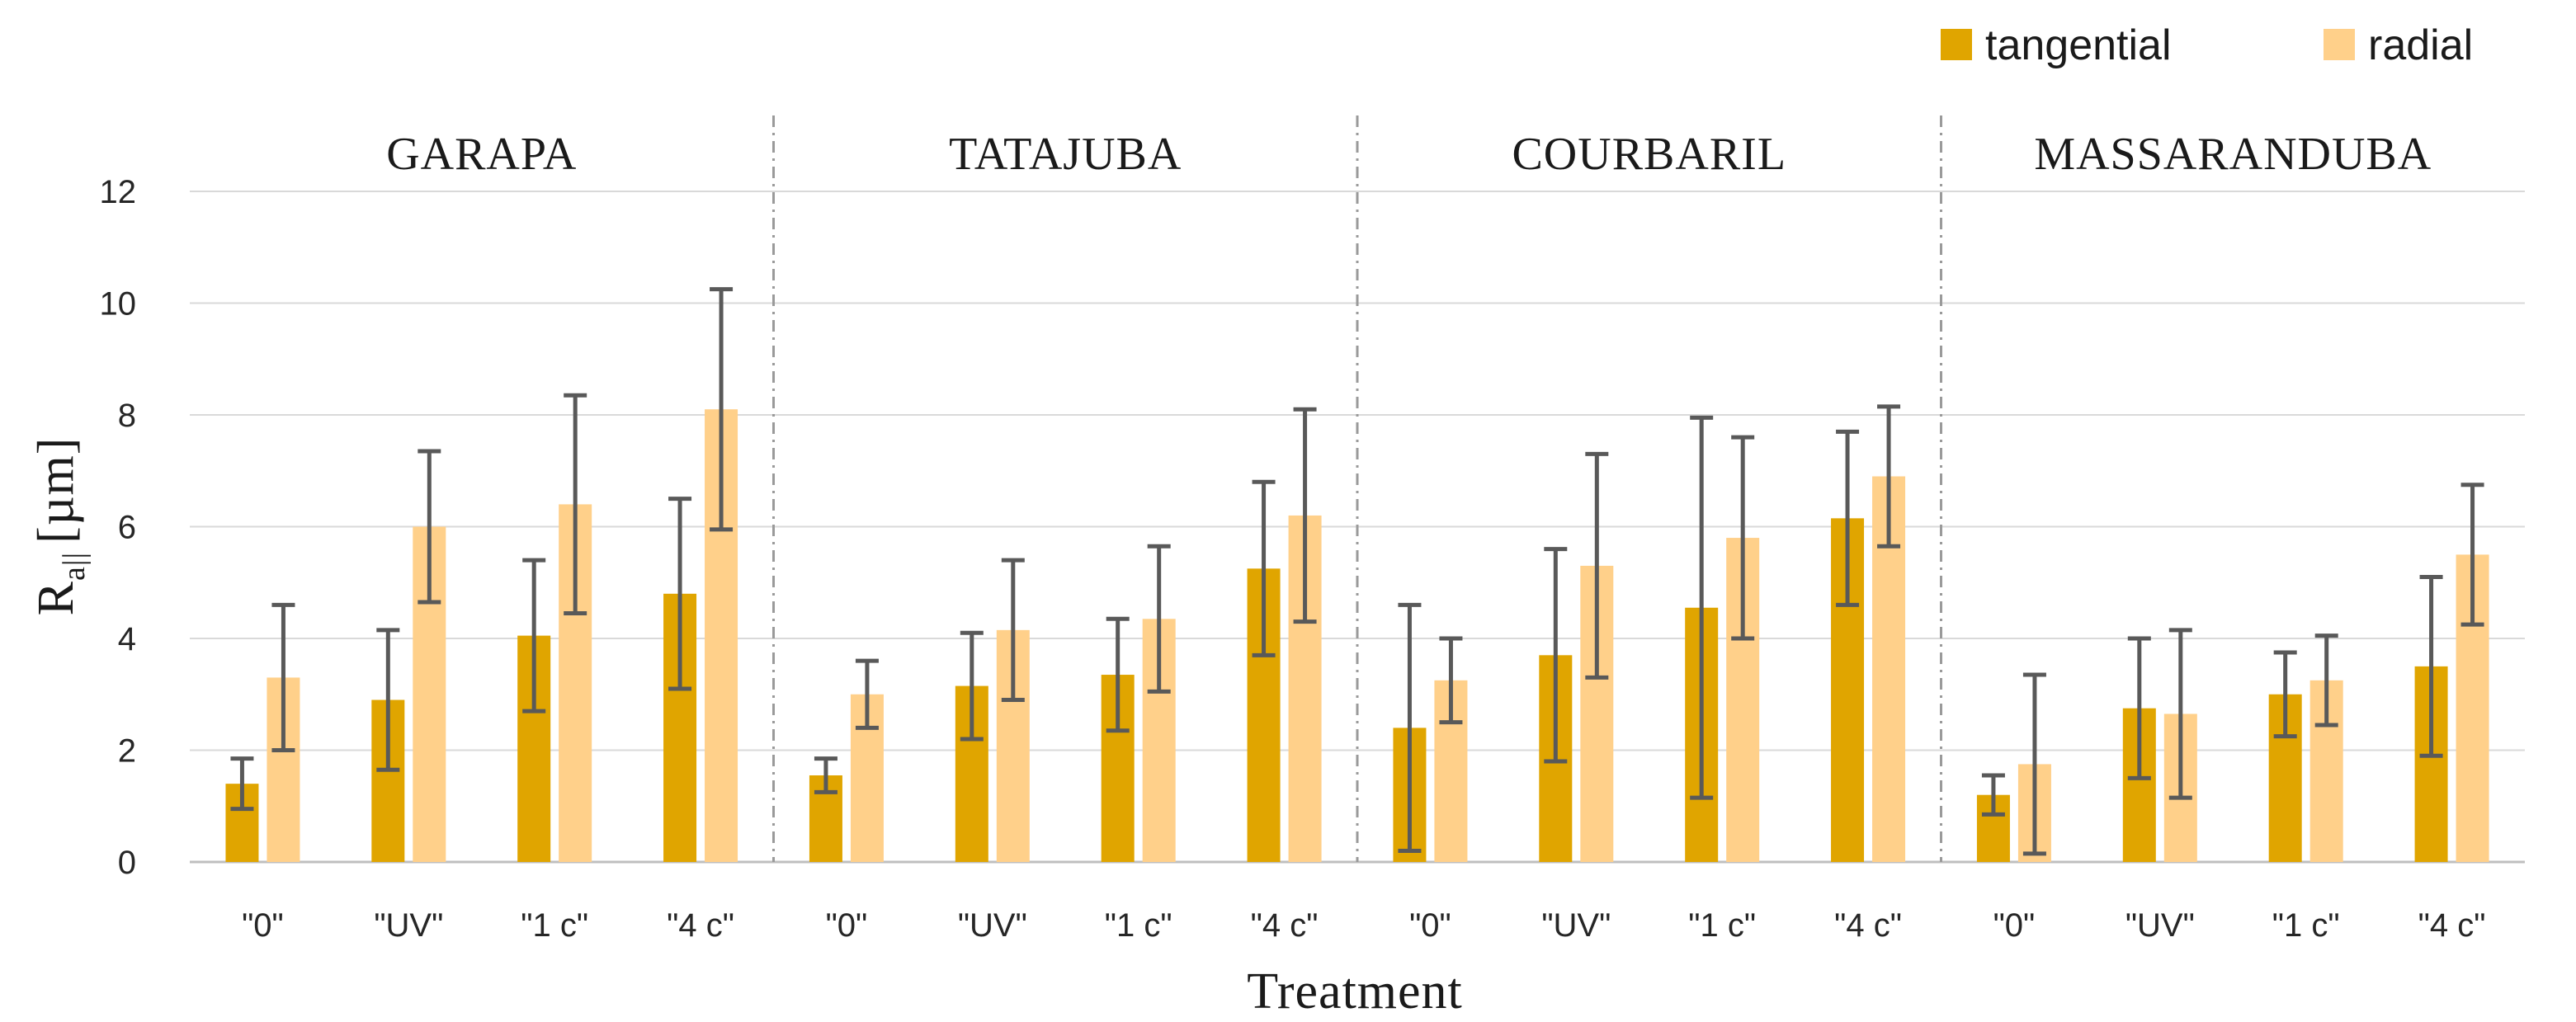 Image resolution: width=2576 pixels, height=1022 pixels. What do you see at coordinates (1956, 44) in the screenshot?
I see `legend-swatch-tangential` at bounding box center [1956, 44].